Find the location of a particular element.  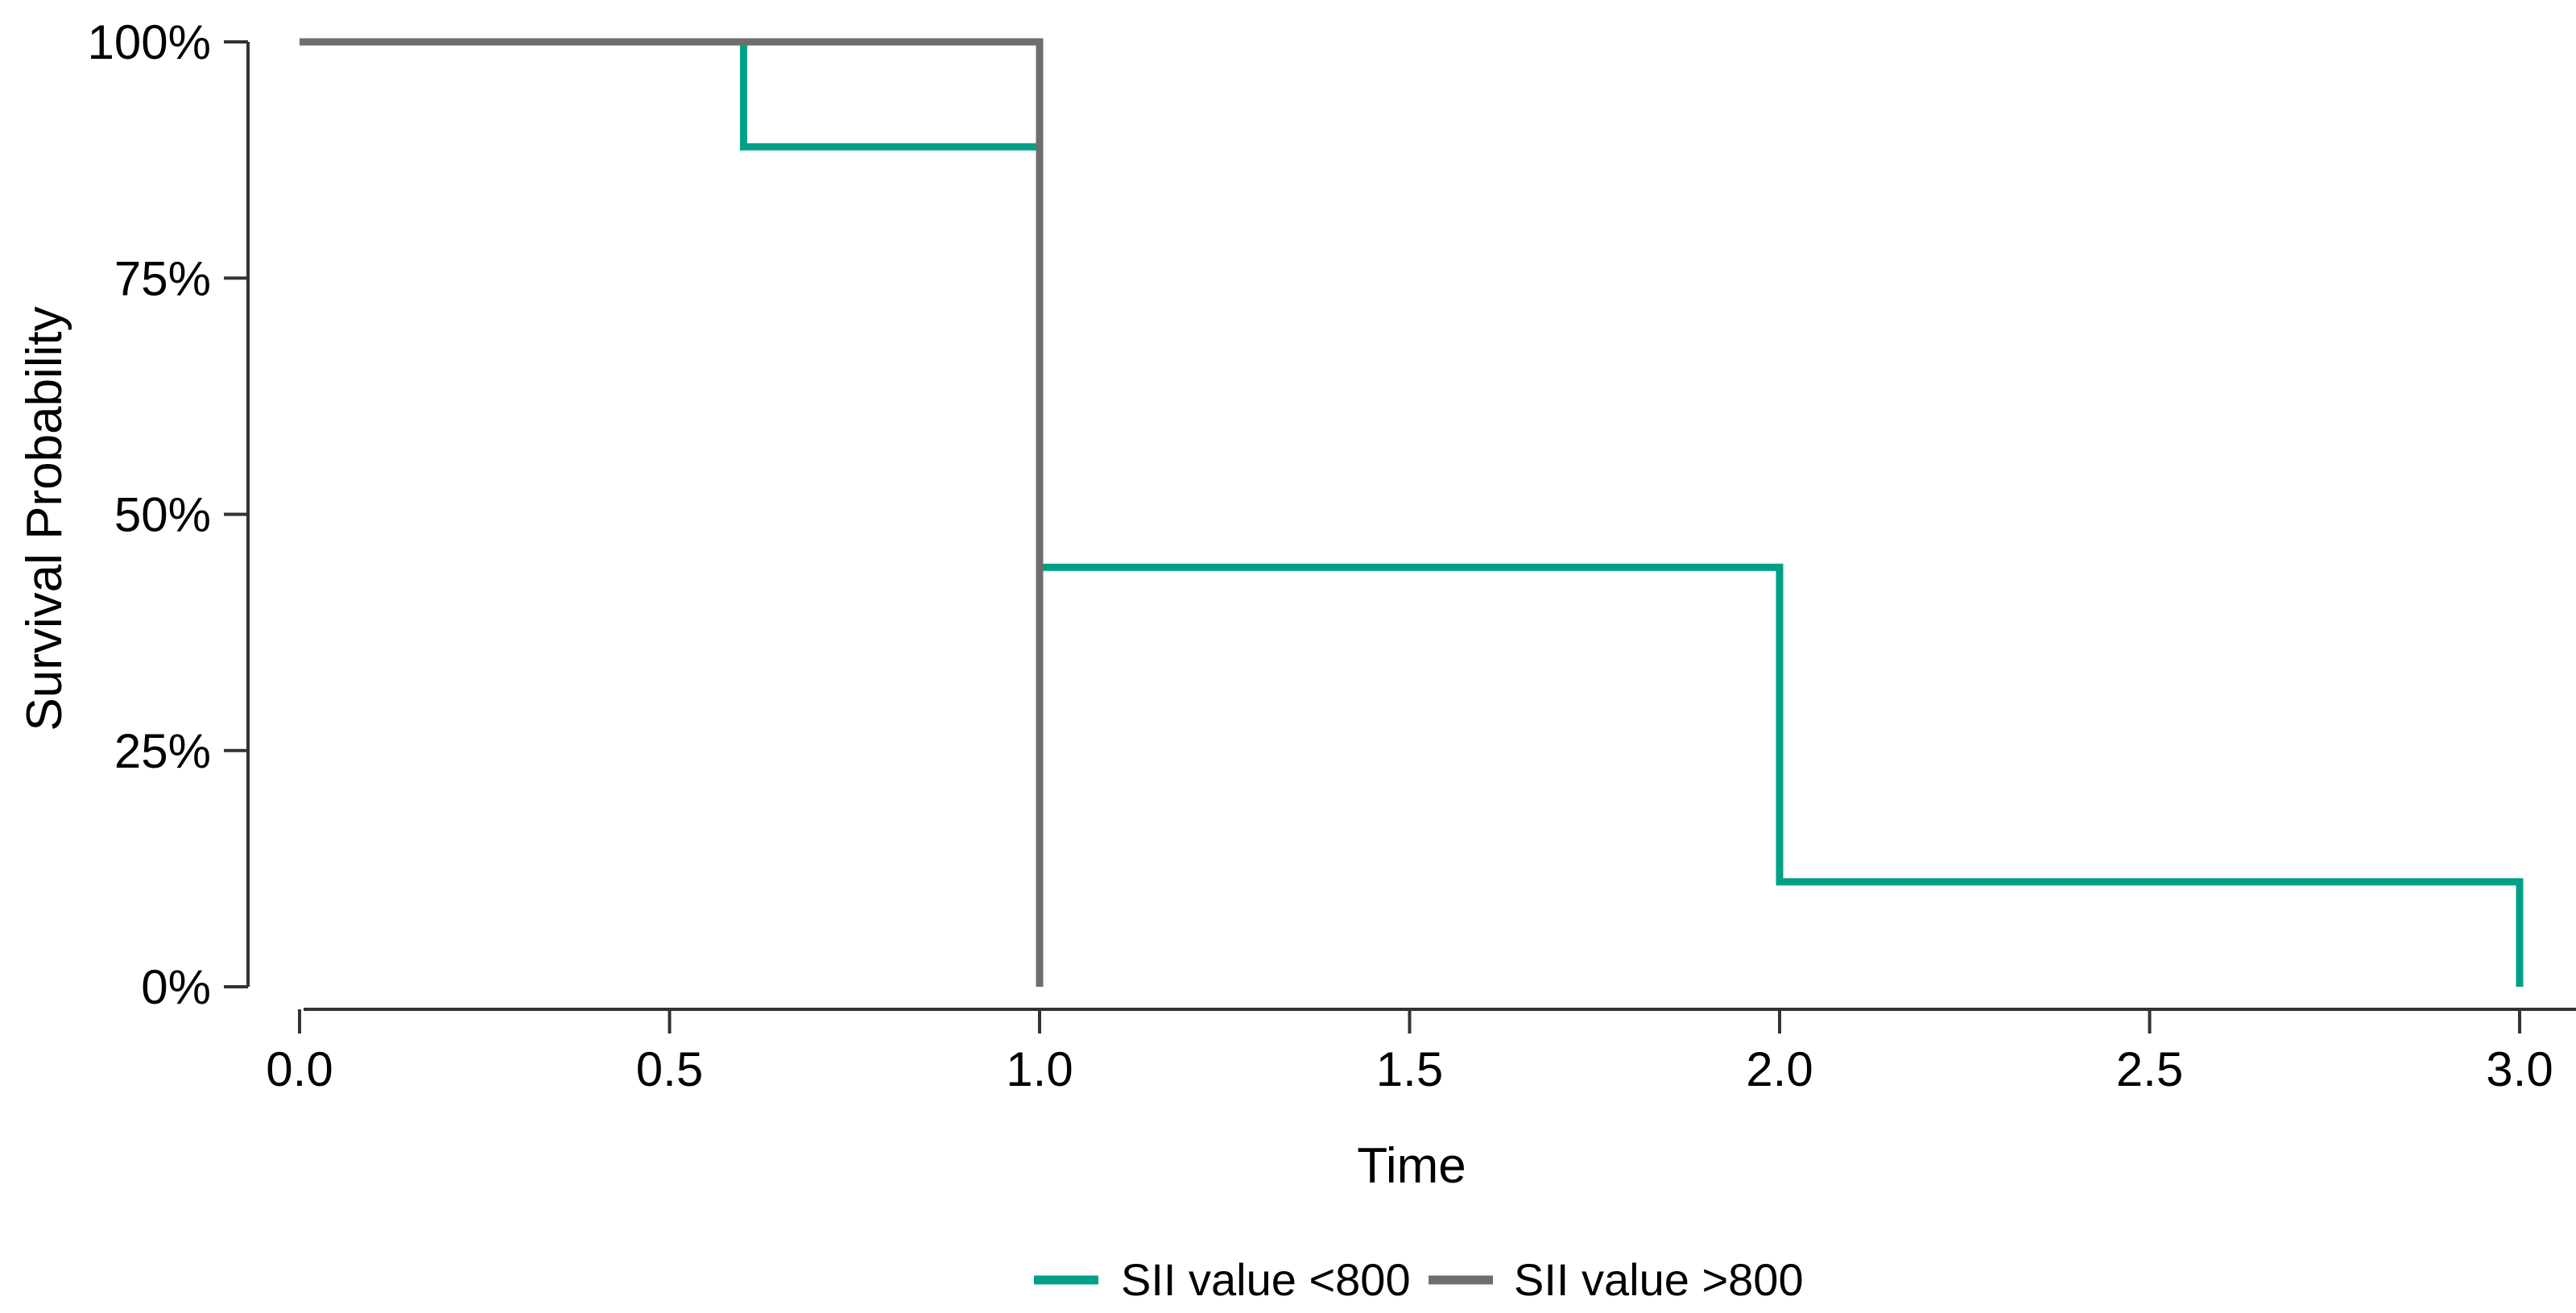

y-tick-label: 100% is located at coordinates (149, 42).